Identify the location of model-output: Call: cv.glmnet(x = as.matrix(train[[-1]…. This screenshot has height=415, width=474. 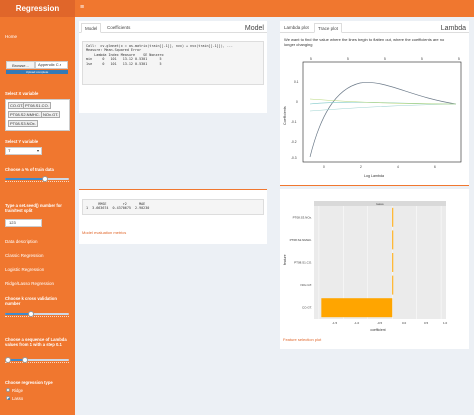
(173, 63).